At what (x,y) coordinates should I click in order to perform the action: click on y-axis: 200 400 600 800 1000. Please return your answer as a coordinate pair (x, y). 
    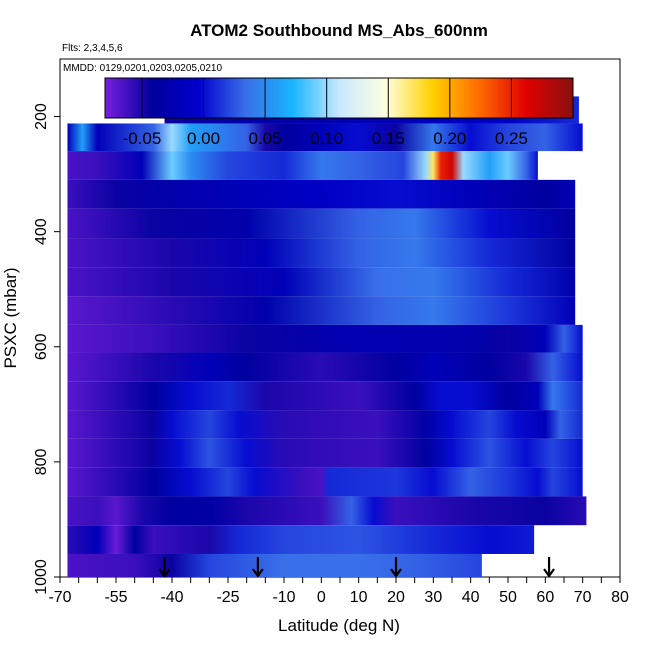
    Looking at the image, I should click on (46, 349).